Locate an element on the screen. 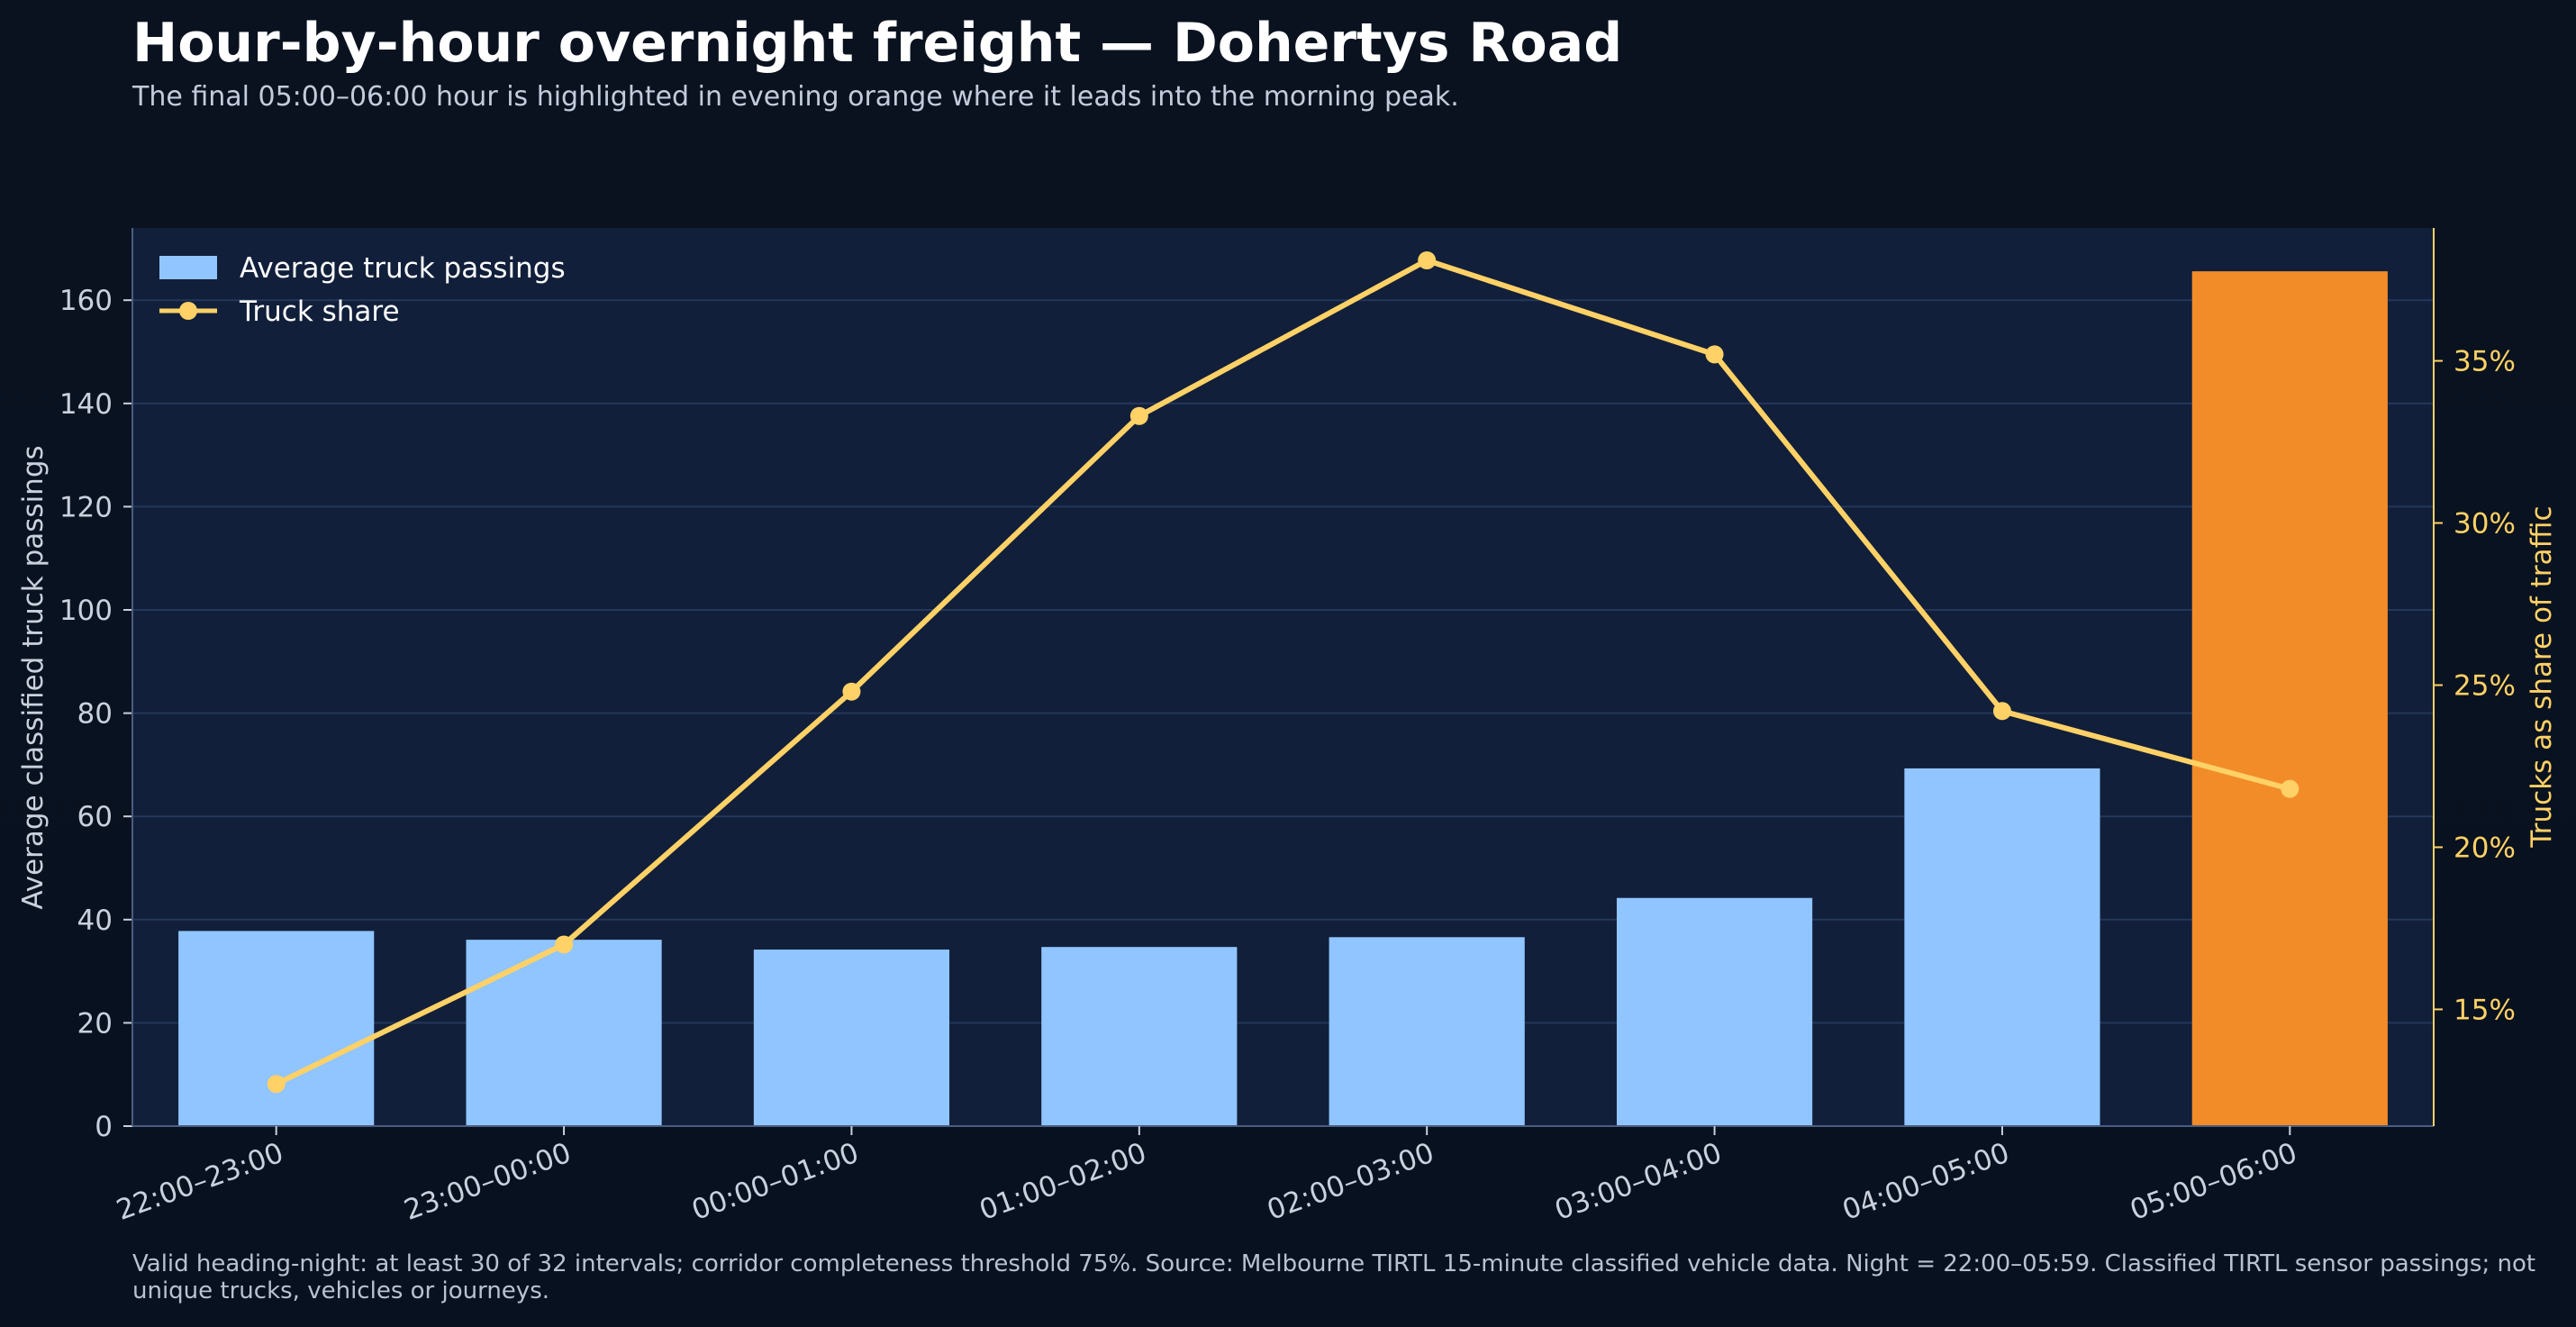 Image resolution: width=2576 pixels, height=1327 pixels. y-tick-label: 120 is located at coordinates (86, 507).